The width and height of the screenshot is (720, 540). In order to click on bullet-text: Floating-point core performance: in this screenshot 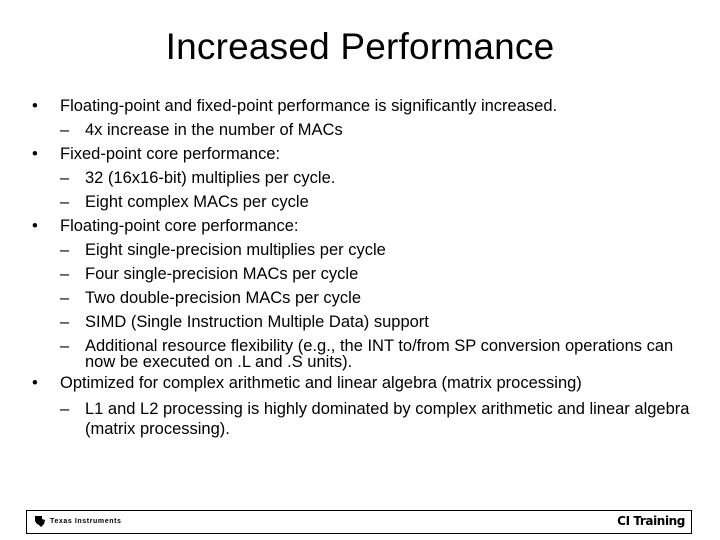, I will do `click(179, 226)`.